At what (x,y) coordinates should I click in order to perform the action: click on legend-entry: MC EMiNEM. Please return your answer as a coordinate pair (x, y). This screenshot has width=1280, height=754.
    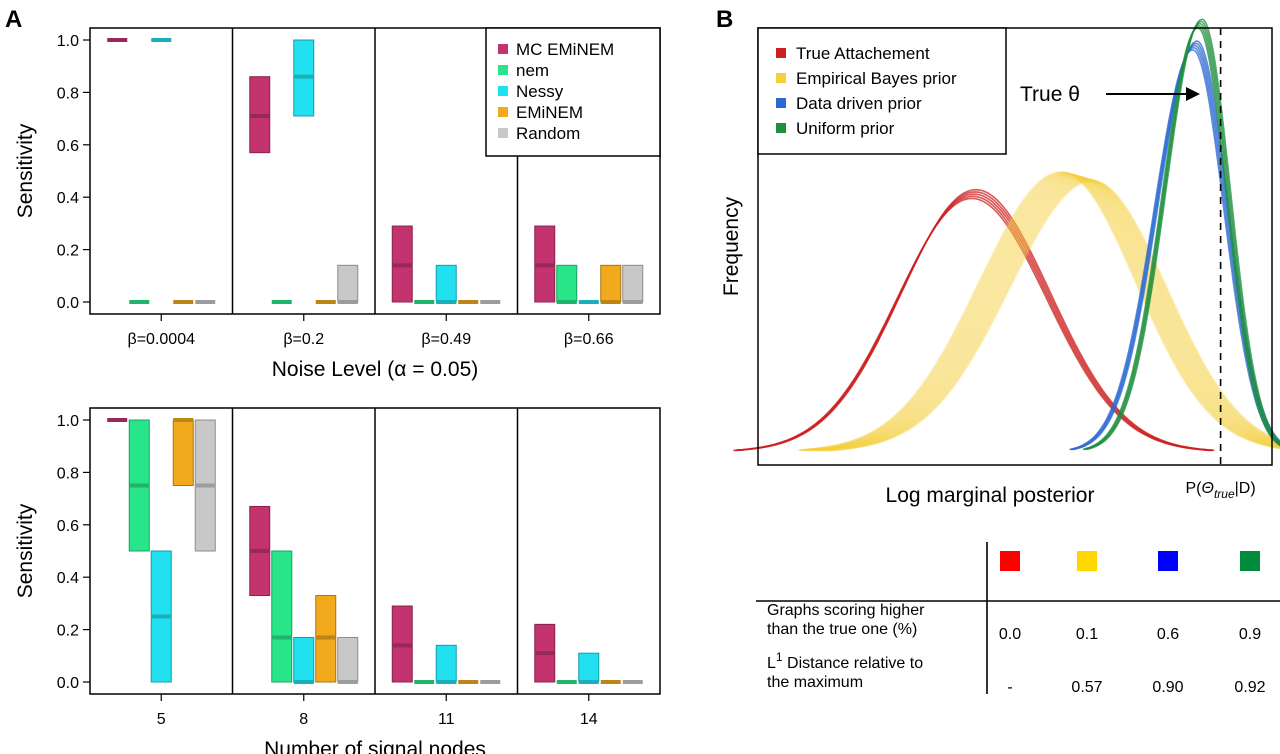
    Looking at the image, I should click on (565, 49).